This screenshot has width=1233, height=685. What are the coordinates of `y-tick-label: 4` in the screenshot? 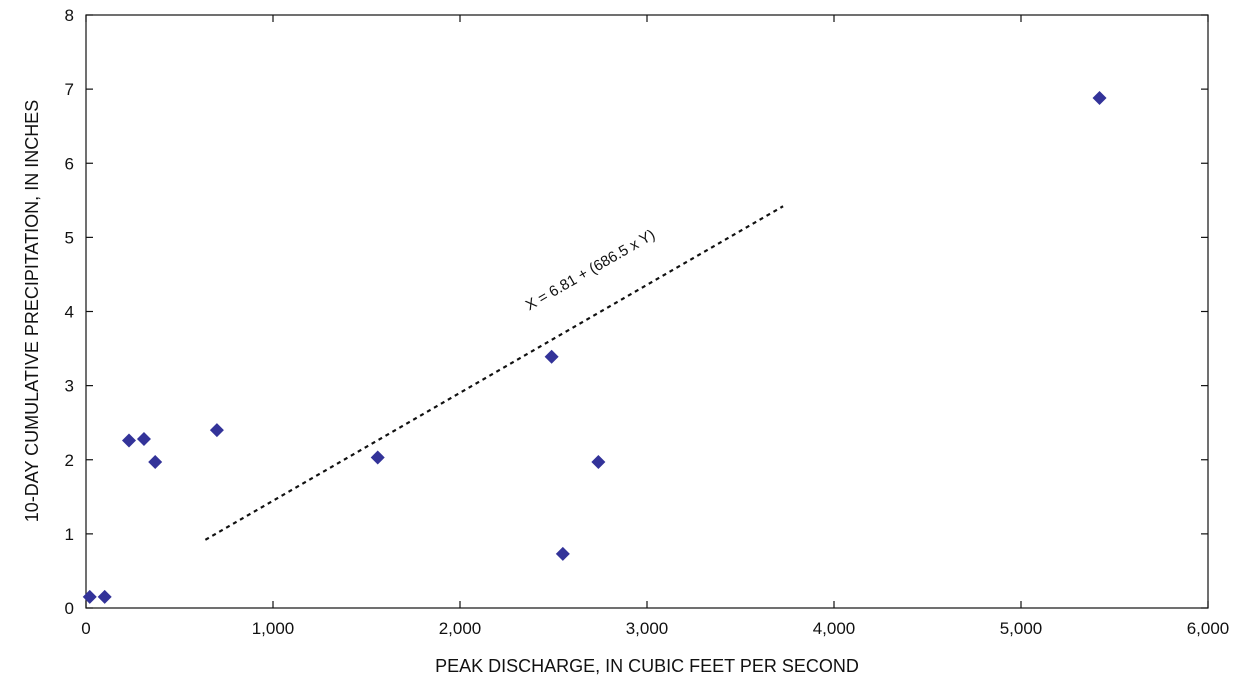 It's located at (69, 312).